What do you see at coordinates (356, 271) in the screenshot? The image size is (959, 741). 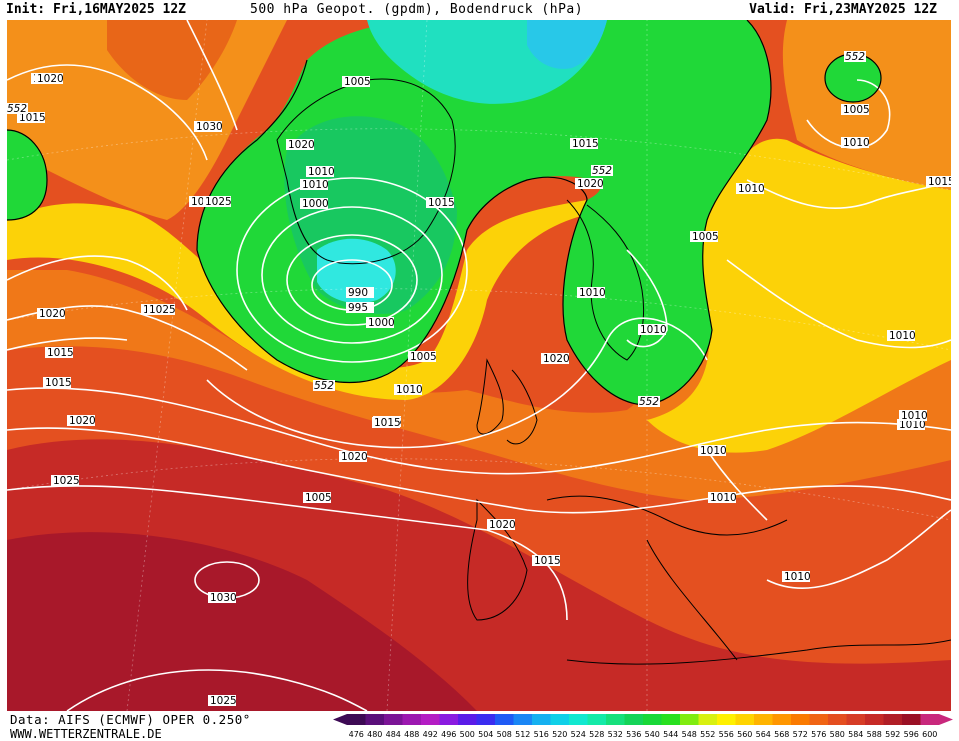 I see `low-core` at bounding box center [356, 271].